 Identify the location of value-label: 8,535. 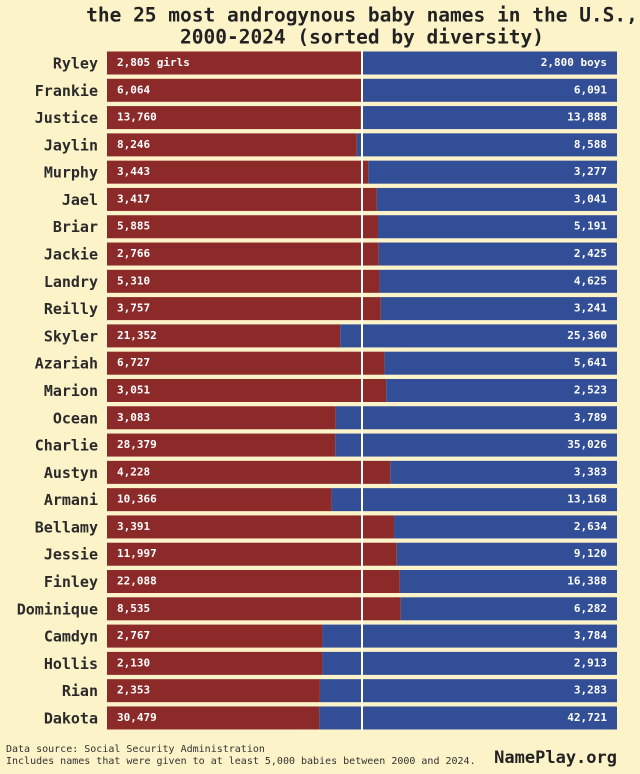
(133, 608).